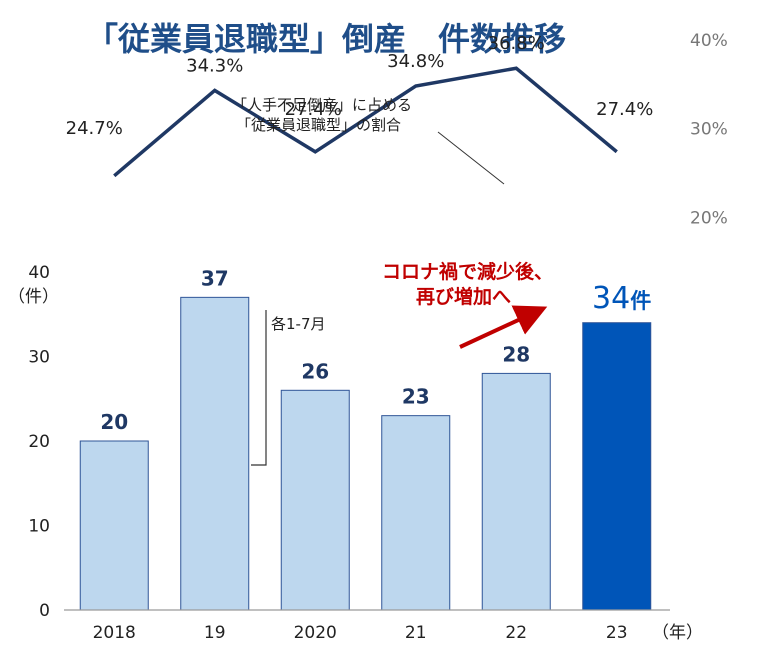  Describe the element at coordinates (326, 39) in the screenshot. I see `chart-title: 「従業員退職型」倒産 件数推移` at that location.